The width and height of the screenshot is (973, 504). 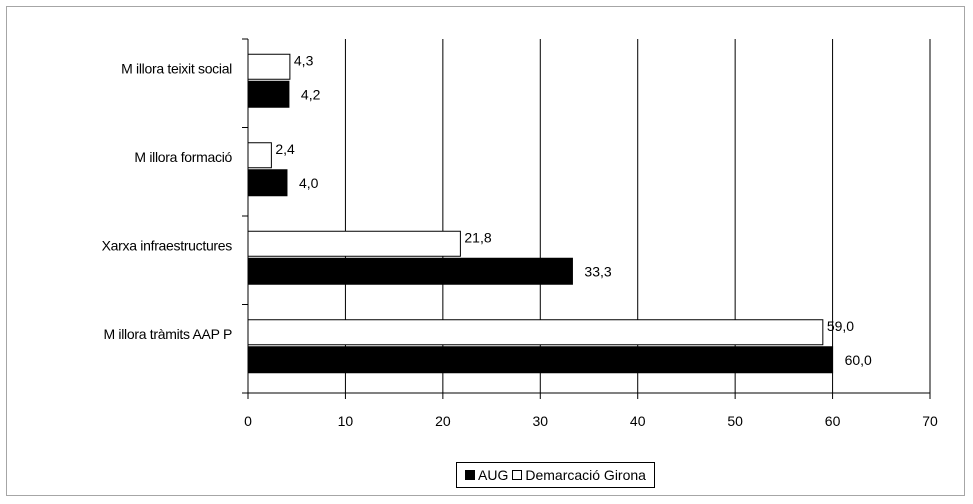 What do you see at coordinates (833, 421) in the screenshot?
I see `x-tick-label-60: 60` at bounding box center [833, 421].